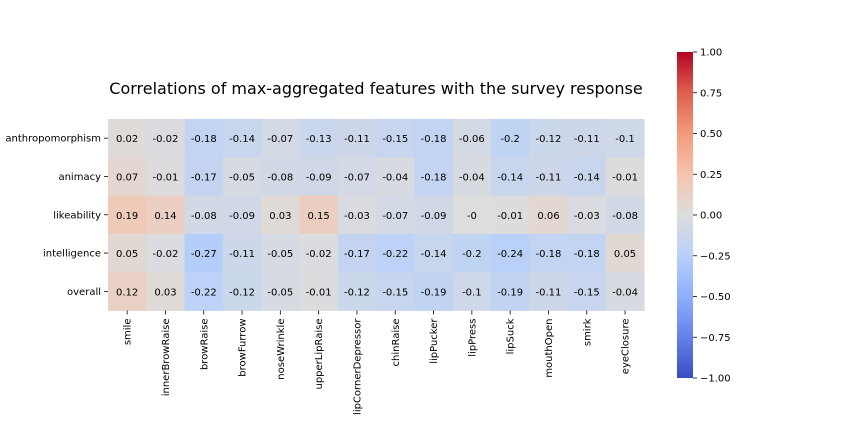 Image resolution: width=864 pixels, height=436 pixels. I want to click on column-label: lipPress, so click(472, 337).